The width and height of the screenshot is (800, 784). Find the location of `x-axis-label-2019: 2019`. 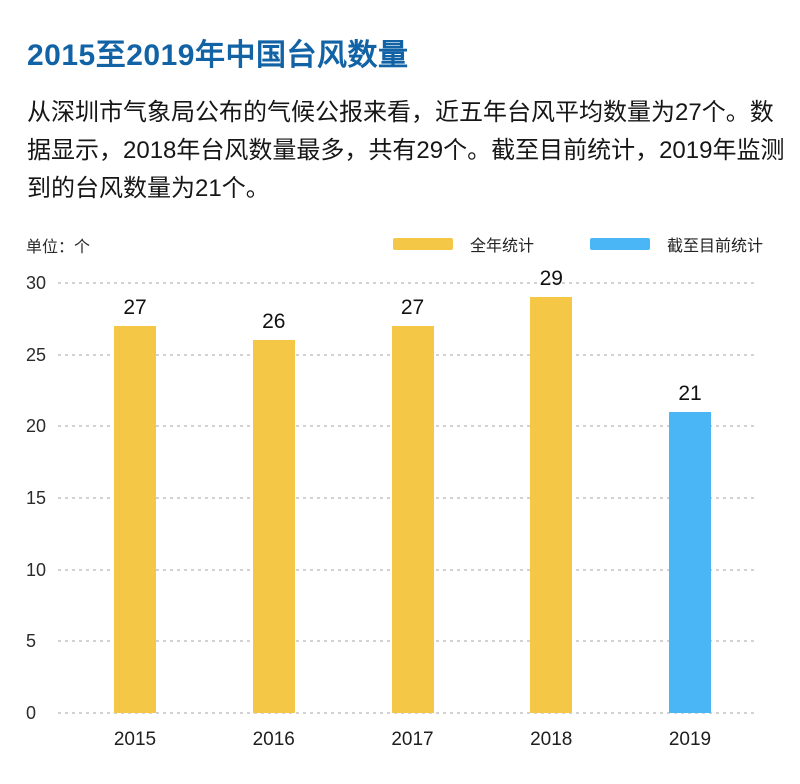

x-axis-label-2019: 2019 is located at coordinates (690, 739).